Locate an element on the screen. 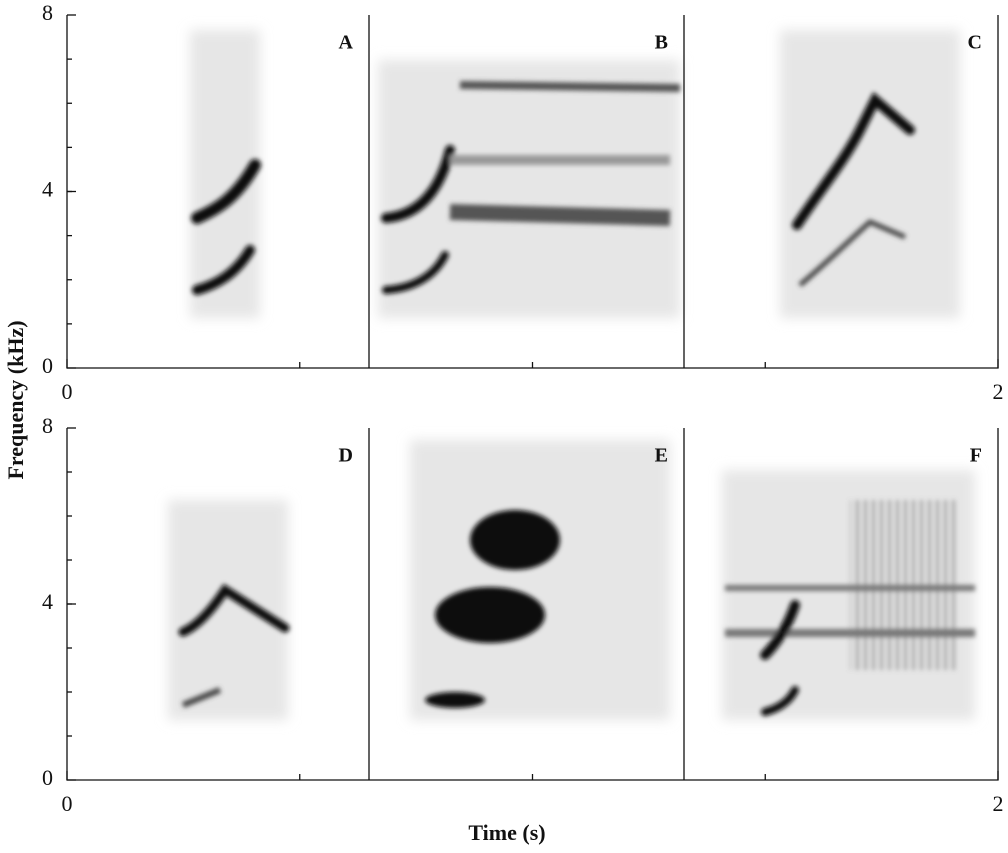 The width and height of the screenshot is (1008, 853). panel-label: D is located at coordinates (346, 456).